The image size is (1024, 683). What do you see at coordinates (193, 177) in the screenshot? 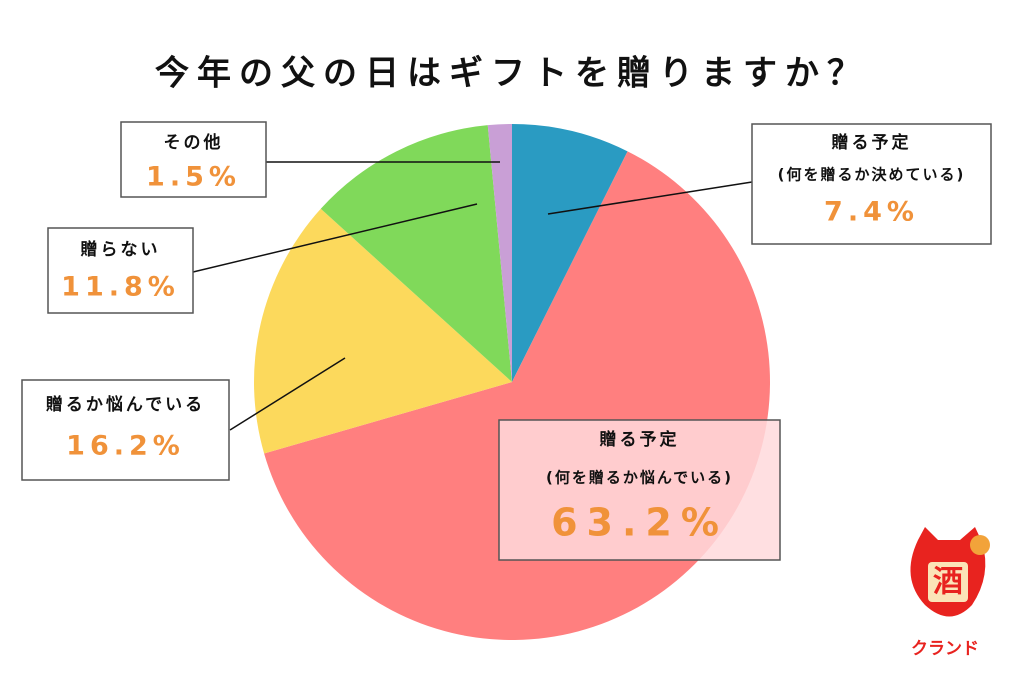
I see `value-label: 1.5%` at bounding box center [193, 177].